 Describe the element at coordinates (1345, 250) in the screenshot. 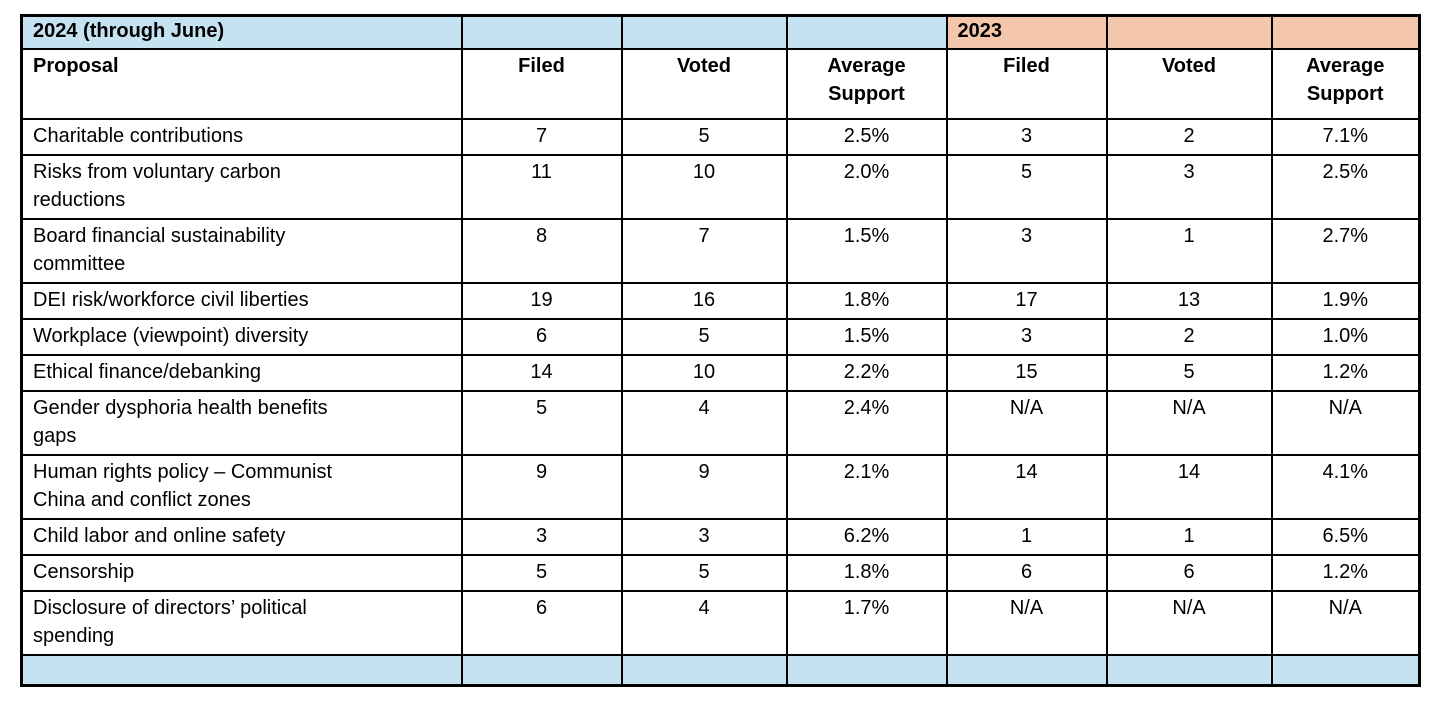

I see `avg-support-2023-cell: 2.7%` at that location.